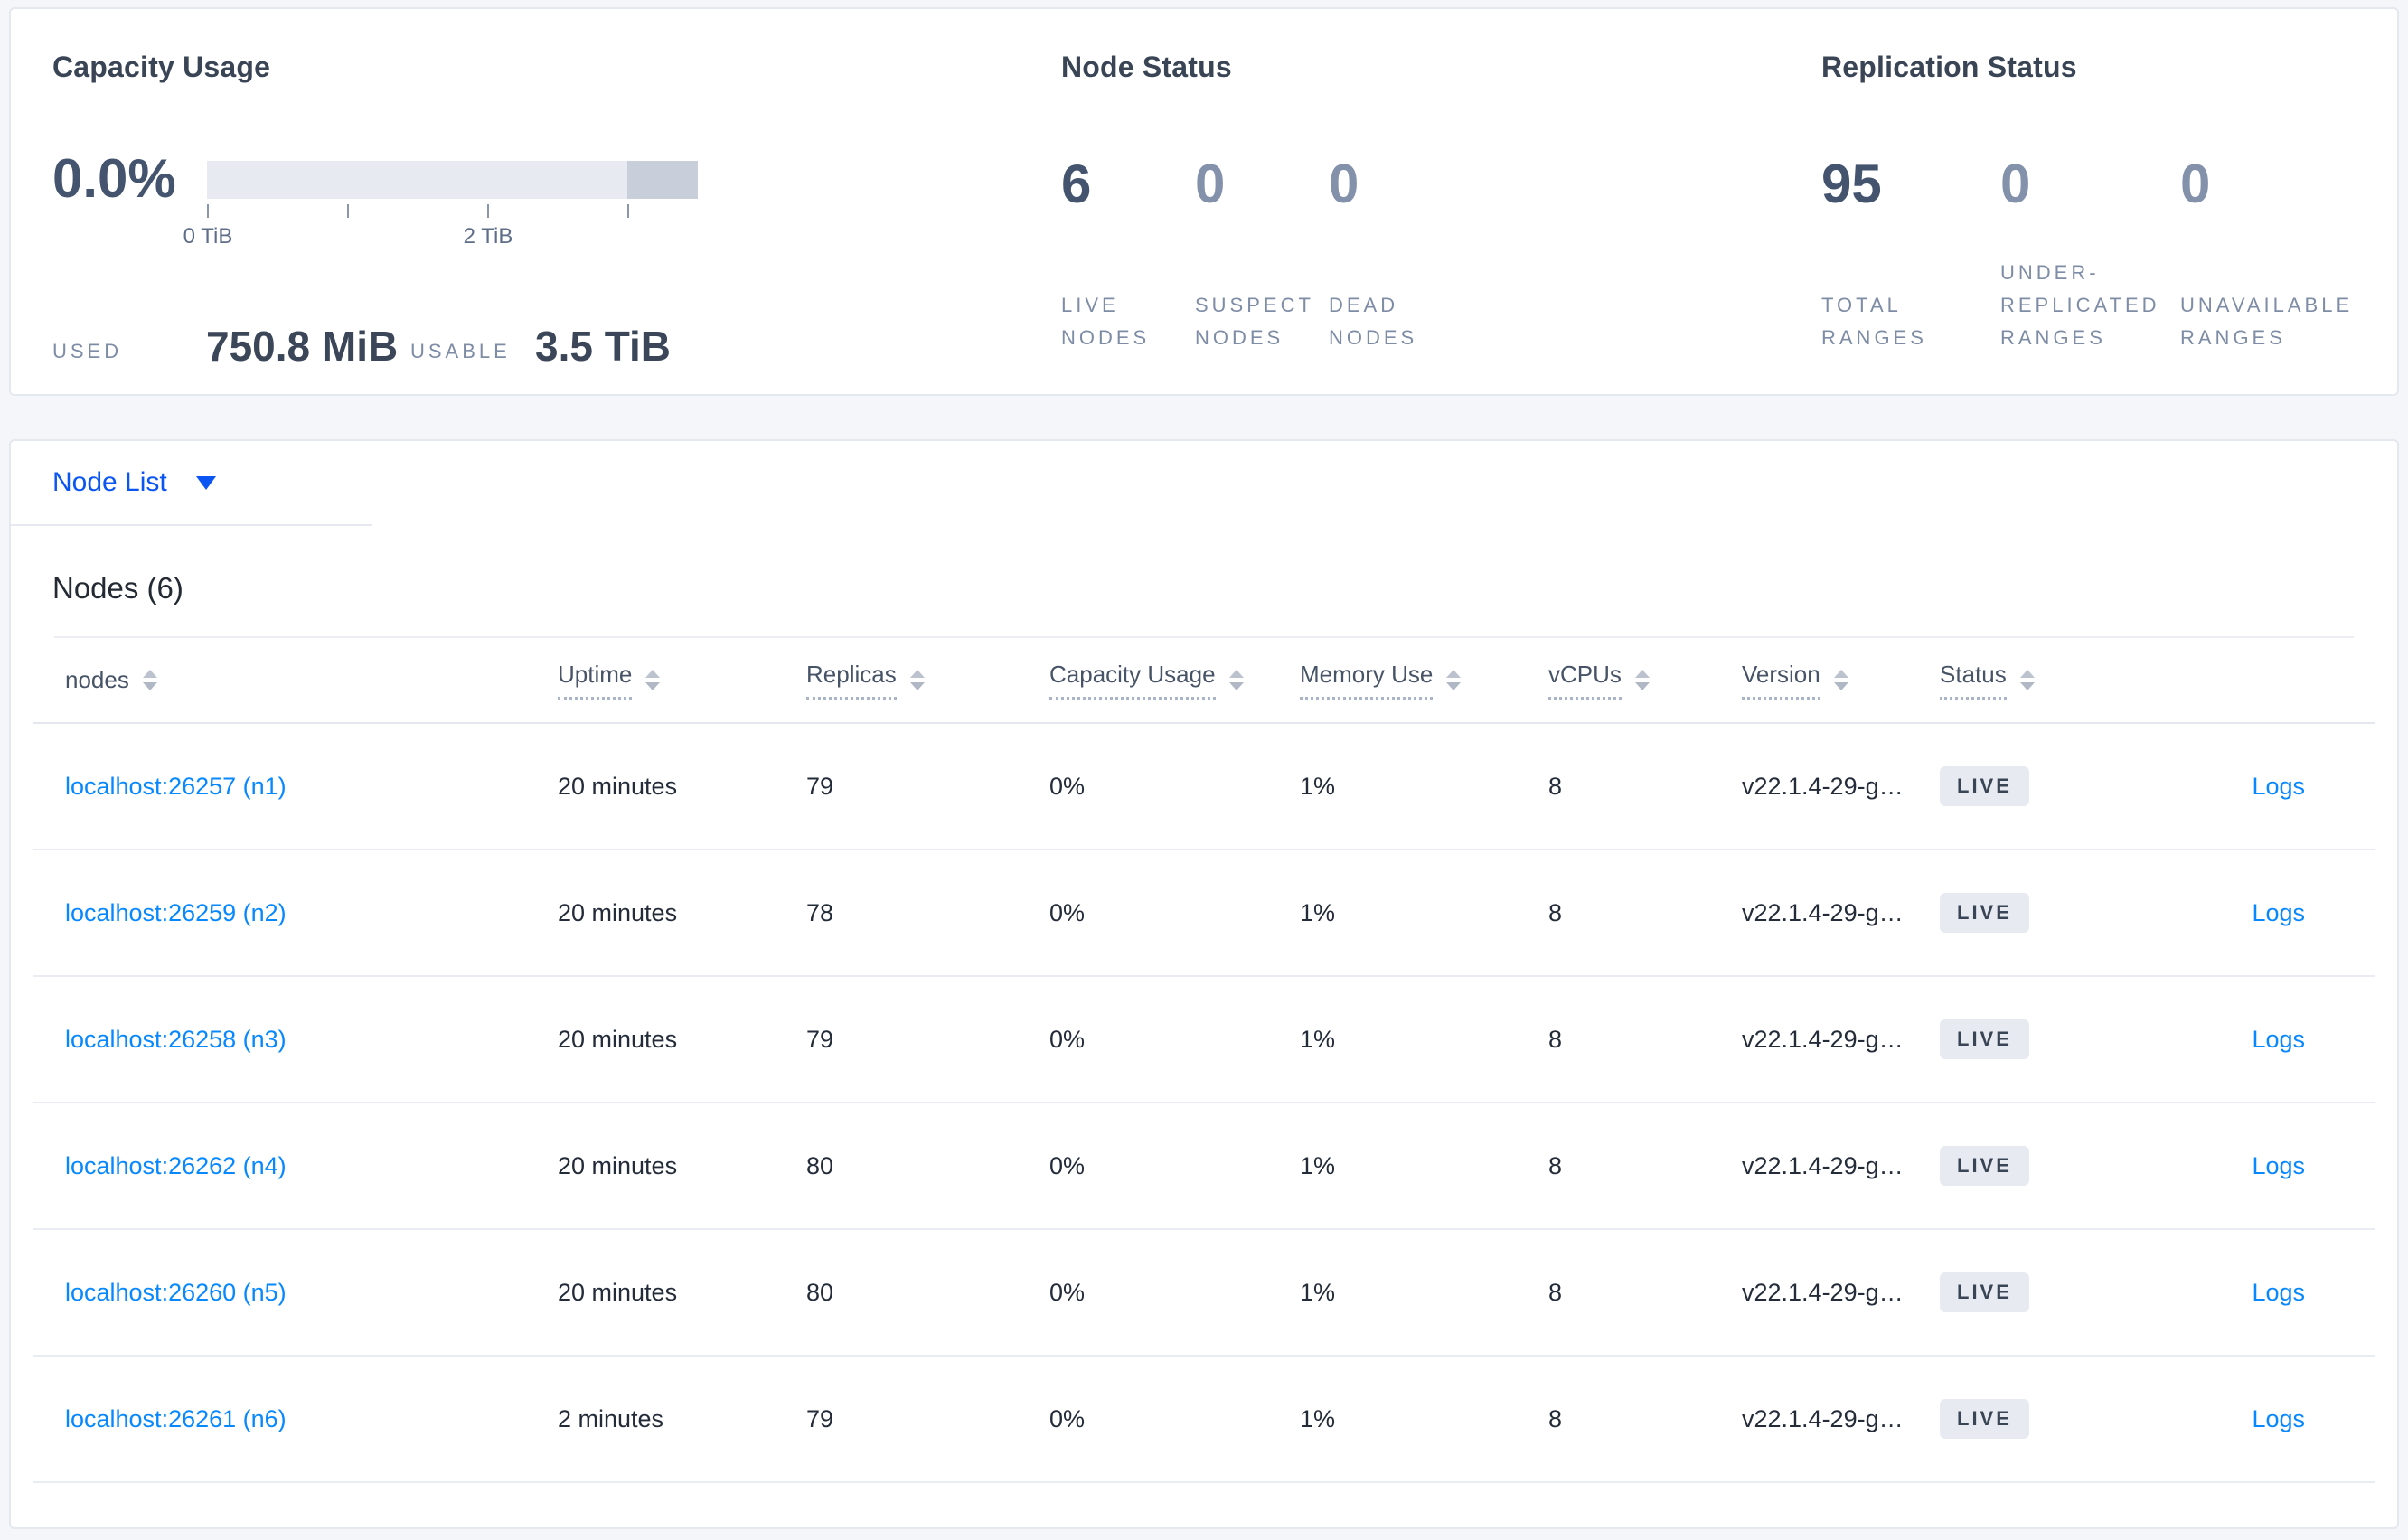 The image size is (2408, 1540). What do you see at coordinates (488, 236) in the screenshot?
I see `capacity-tick-label-2: 2 TiB` at bounding box center [488, 236].